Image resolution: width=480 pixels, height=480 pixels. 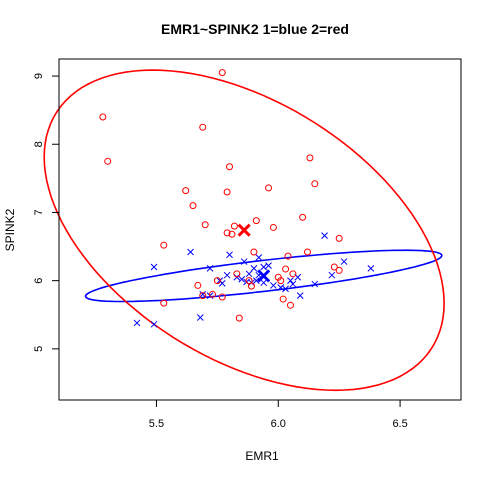 I want to click on y-tick-label: 7, so click(x=39, y=212).